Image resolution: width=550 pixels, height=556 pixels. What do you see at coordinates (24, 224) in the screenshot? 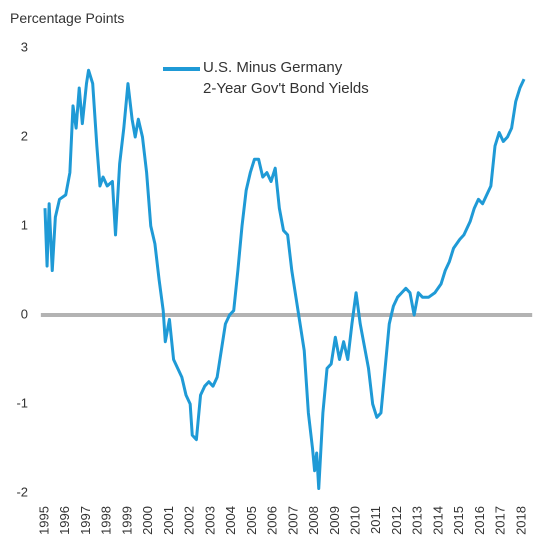
I see `y-tick-label: 1` at bounding box center [24, 224].